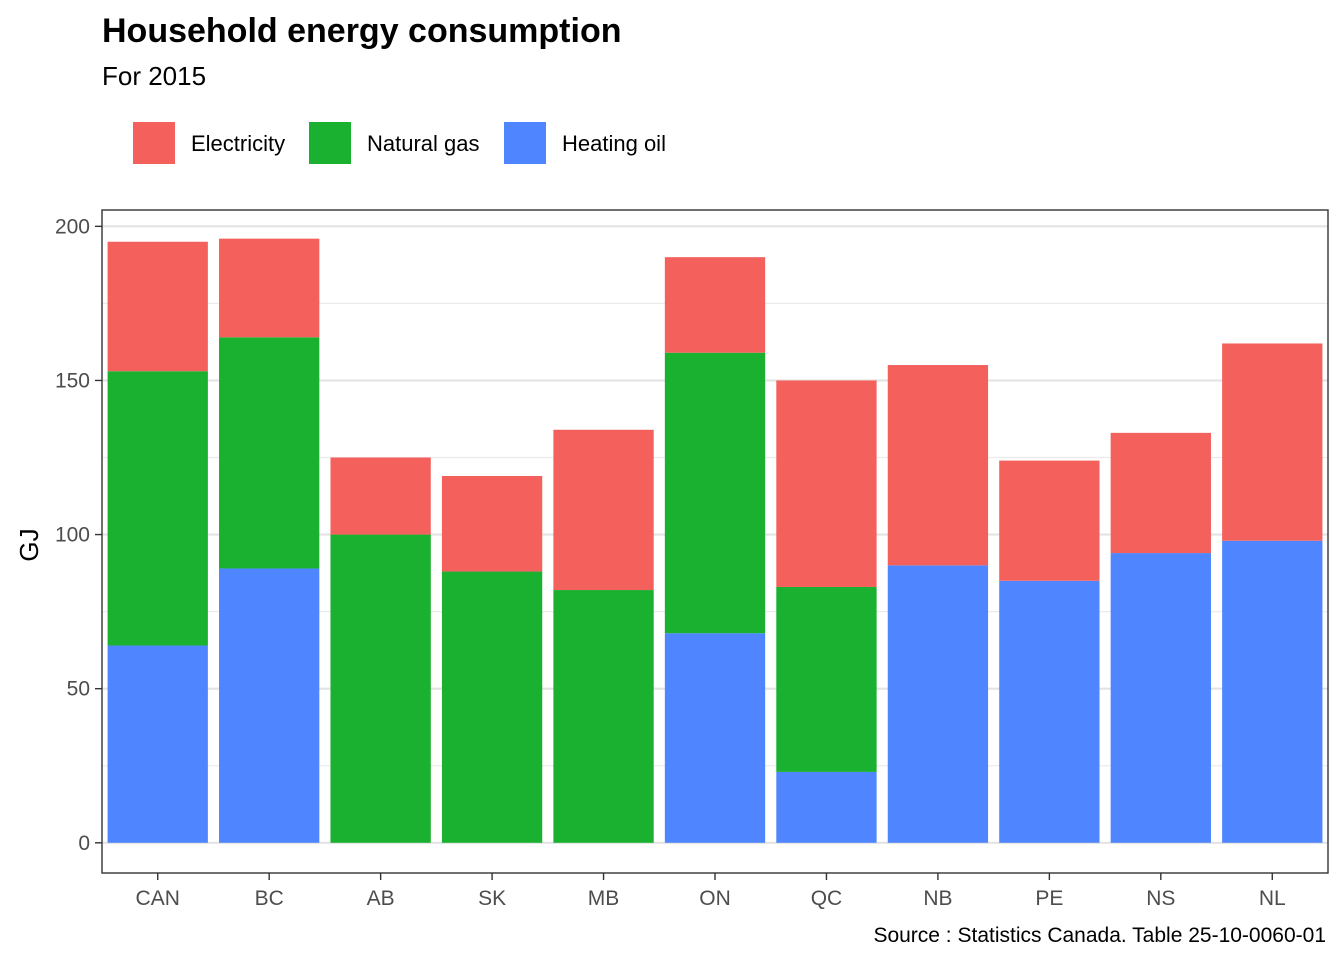  I want to click on bar-mb-electricity, so click(603, 510).